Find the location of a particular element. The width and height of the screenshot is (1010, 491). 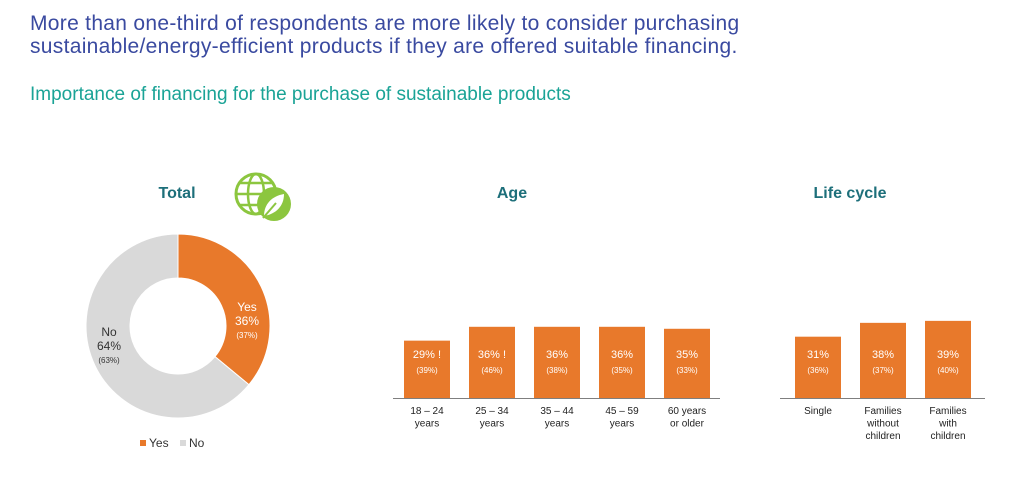

age-bar-prior-0: (39%) is located at coordinates (427, 370).